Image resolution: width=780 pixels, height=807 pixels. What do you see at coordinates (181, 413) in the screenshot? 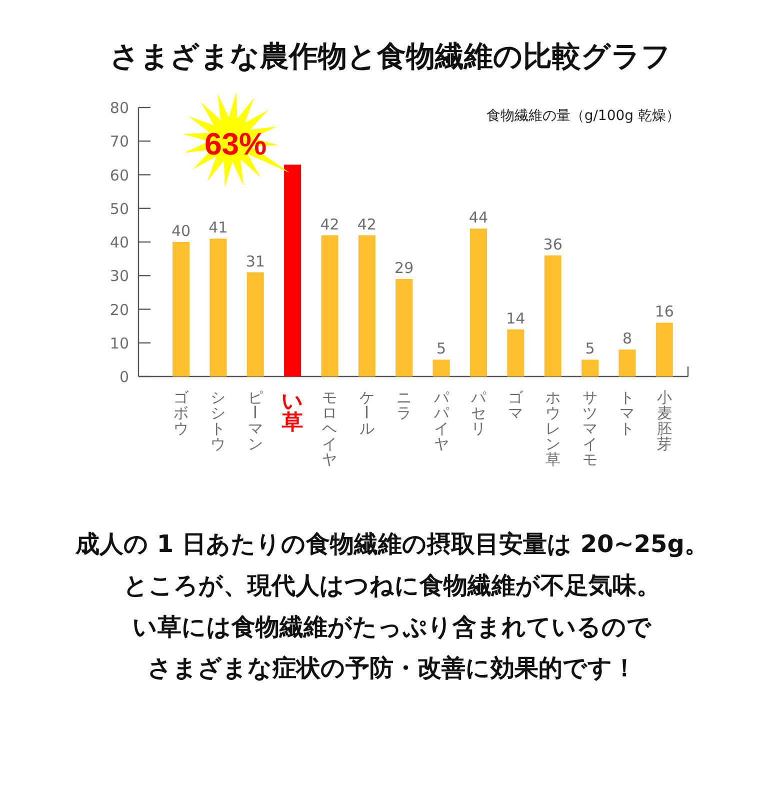
I see `category: ゴボウ` at bounding box center [181, 413].